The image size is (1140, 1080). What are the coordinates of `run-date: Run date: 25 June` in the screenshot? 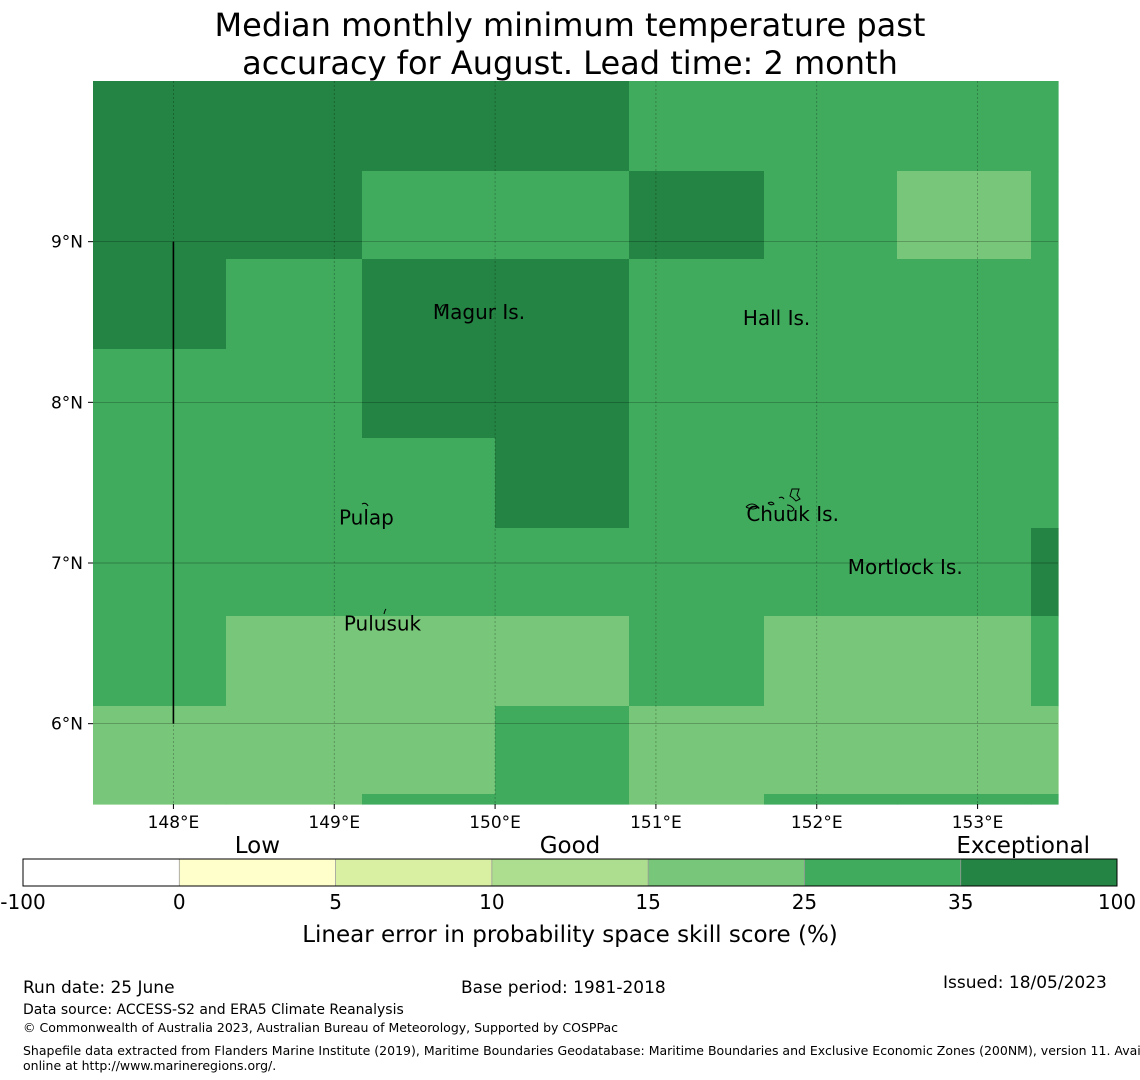 It's located at (99, 988).